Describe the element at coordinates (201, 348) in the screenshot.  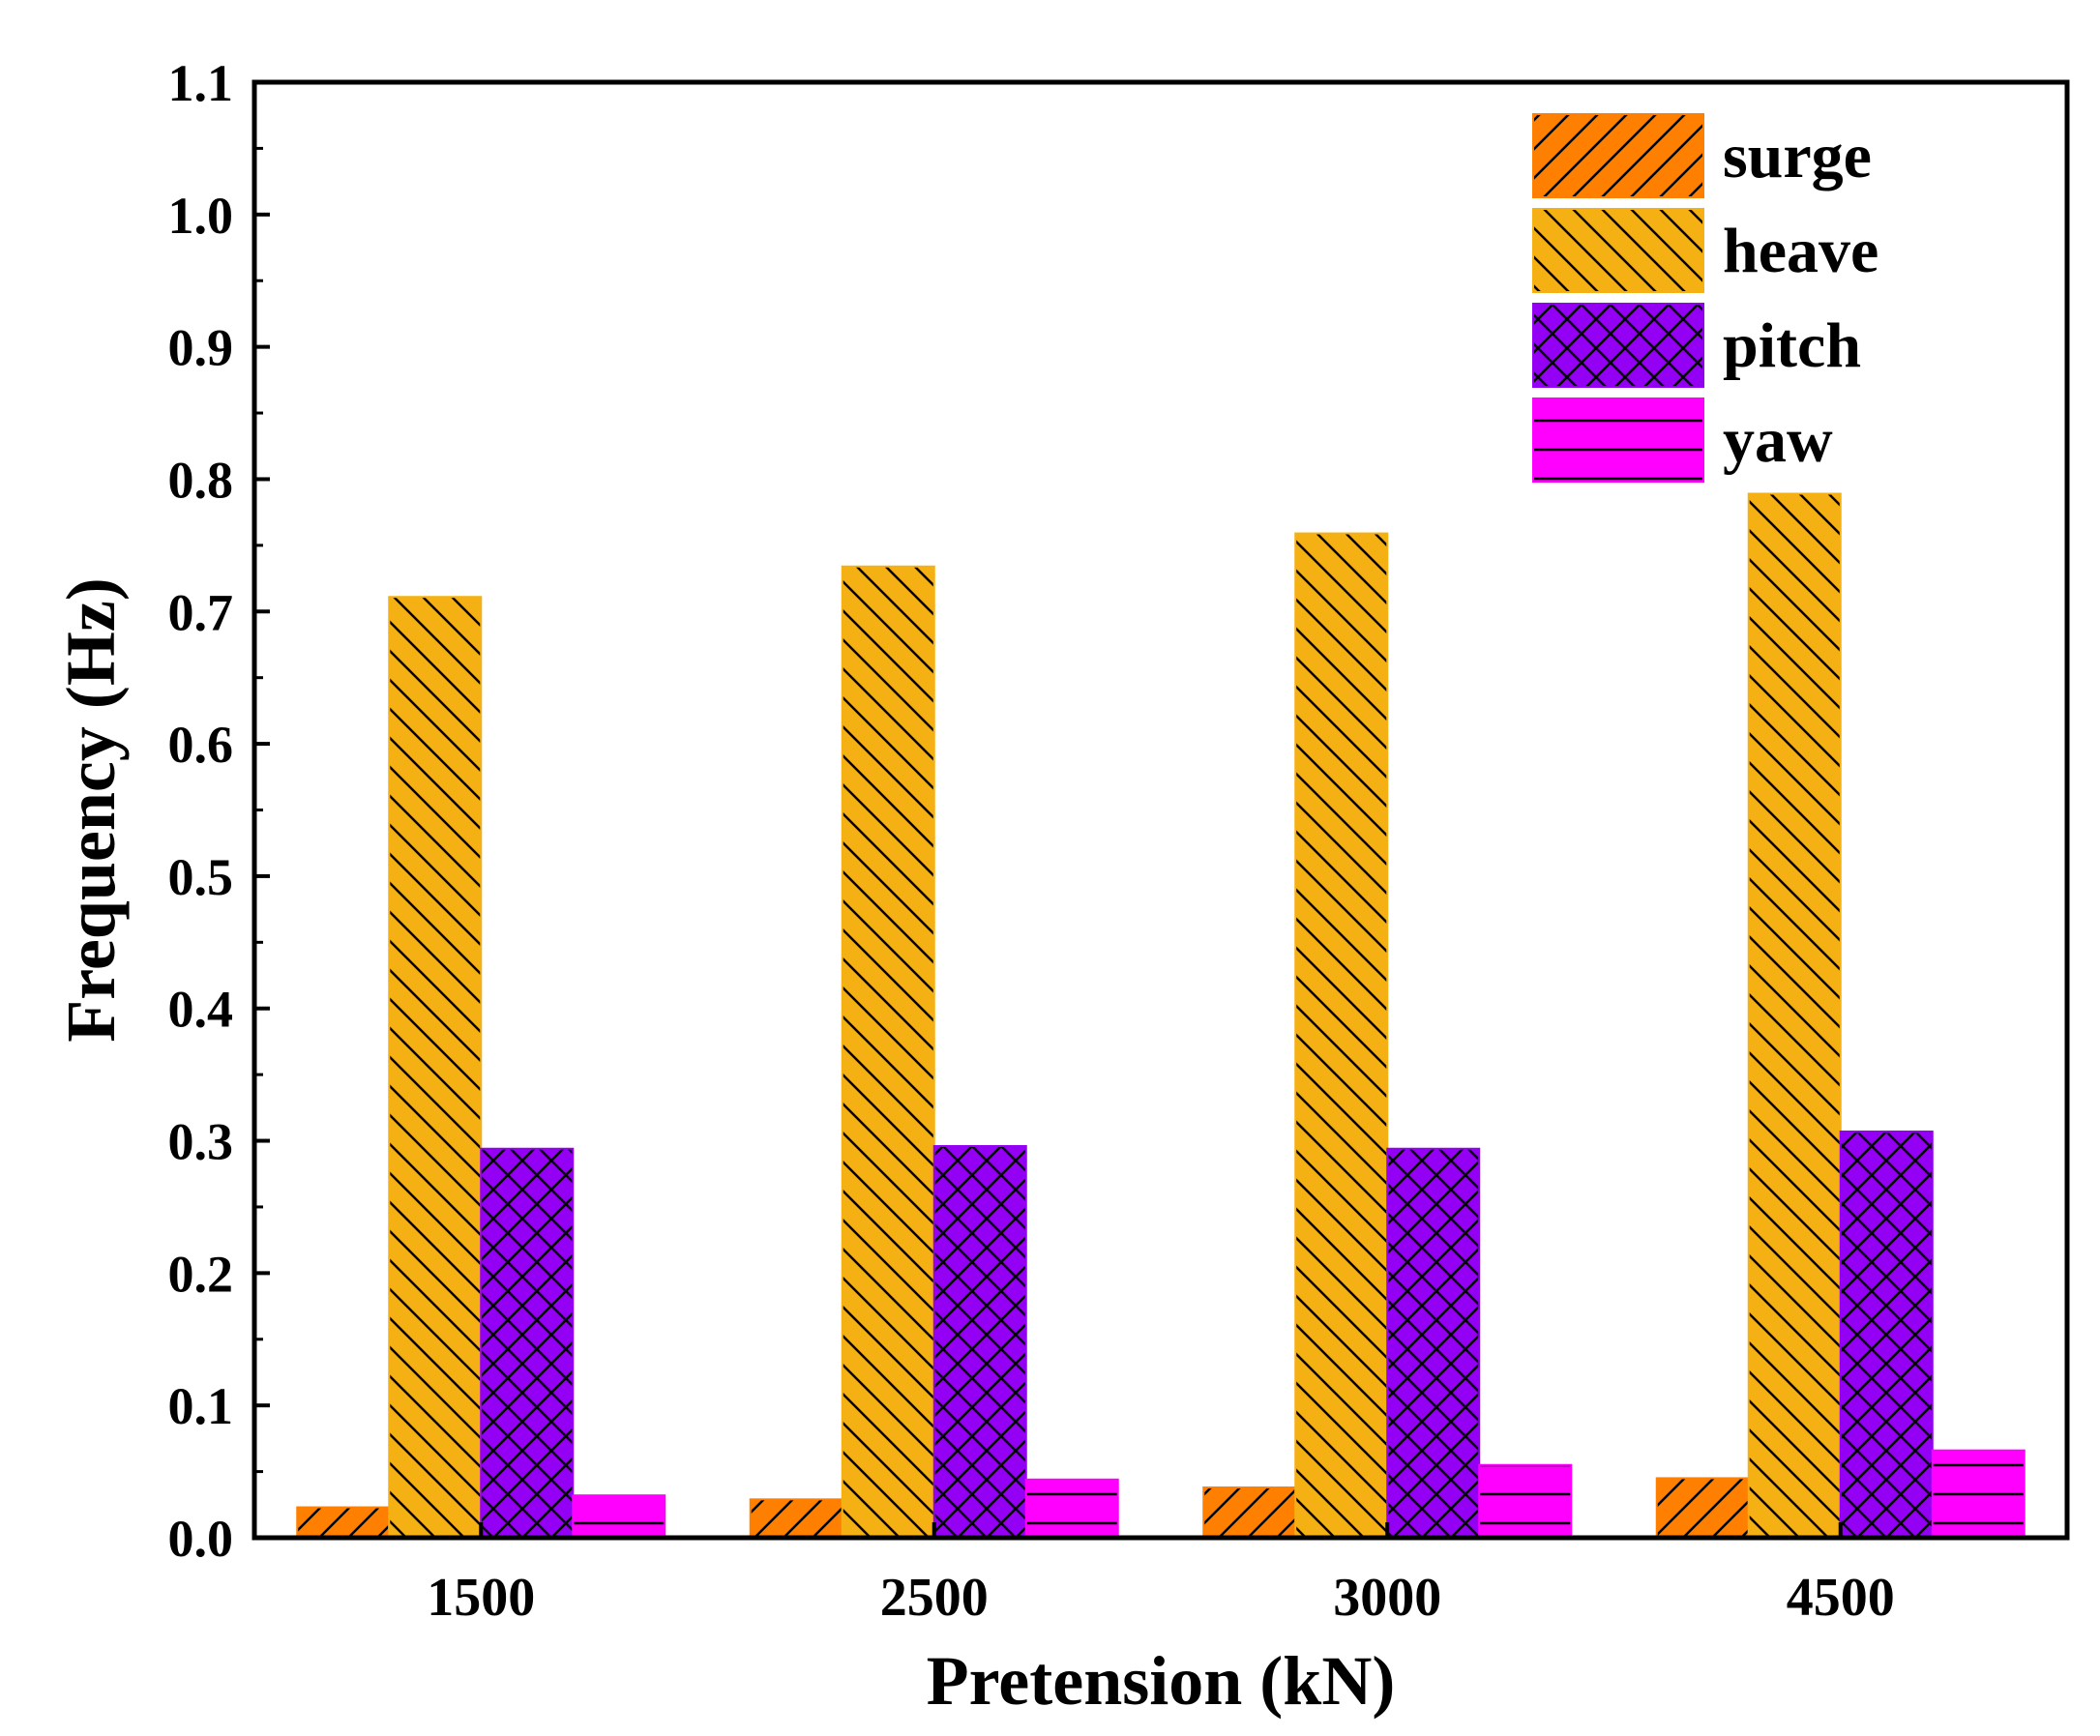
I see `y-tick-label: 0.9` at that location.